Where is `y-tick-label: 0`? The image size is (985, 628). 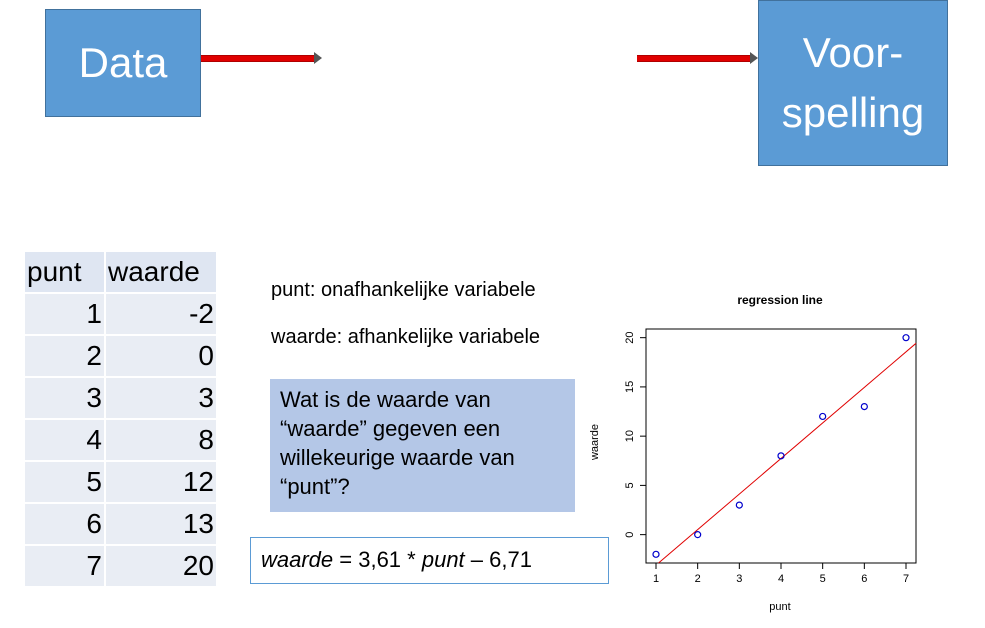
y-tick-label: 0 is located at coordinates (630, 535).